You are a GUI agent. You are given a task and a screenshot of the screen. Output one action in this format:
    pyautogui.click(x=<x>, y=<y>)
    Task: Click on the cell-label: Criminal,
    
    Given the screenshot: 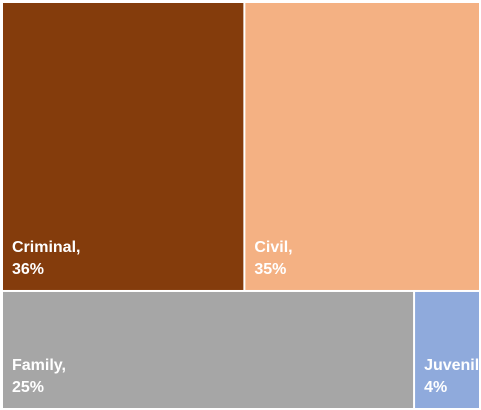 What is the action you would take?
    pyautogui.click(x=46, y=247)
    